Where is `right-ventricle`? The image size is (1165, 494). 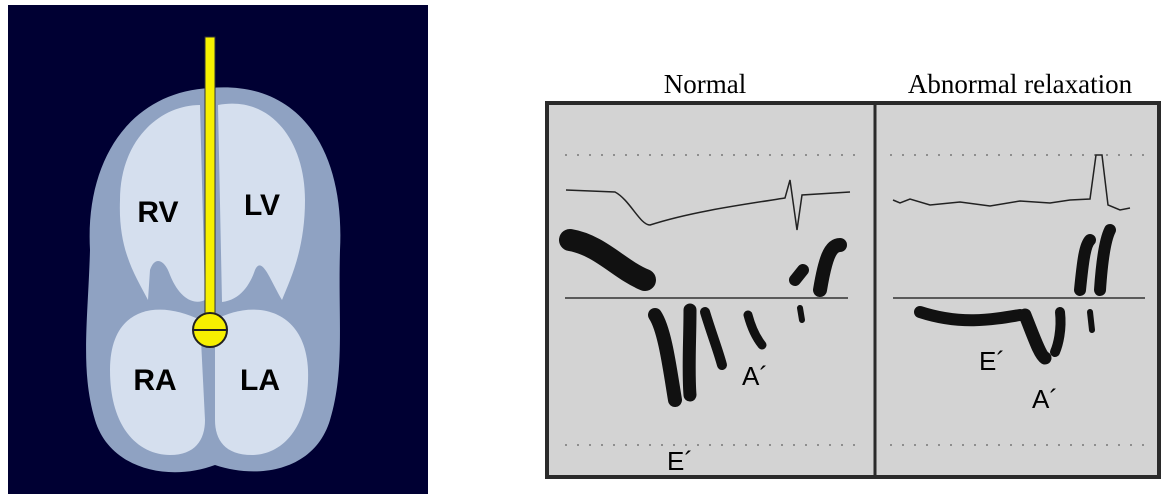
right-ventricle is located at coordinates (162, 203).